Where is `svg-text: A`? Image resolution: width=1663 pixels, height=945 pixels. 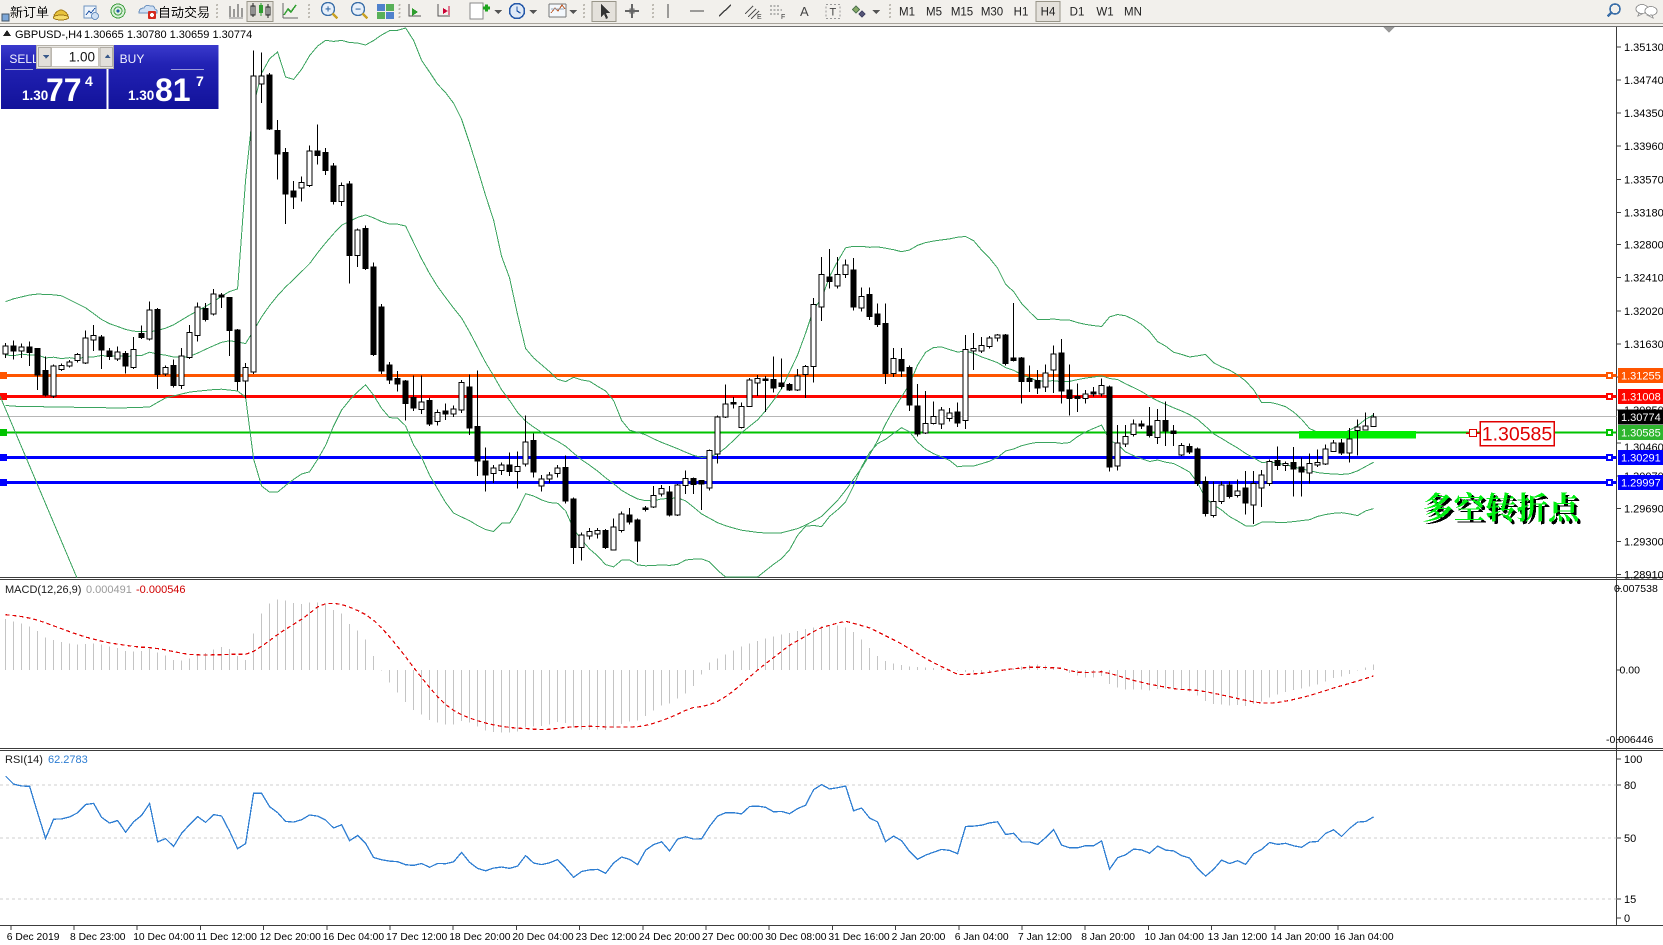
svg-text: A is located at coordinates (804, 11).